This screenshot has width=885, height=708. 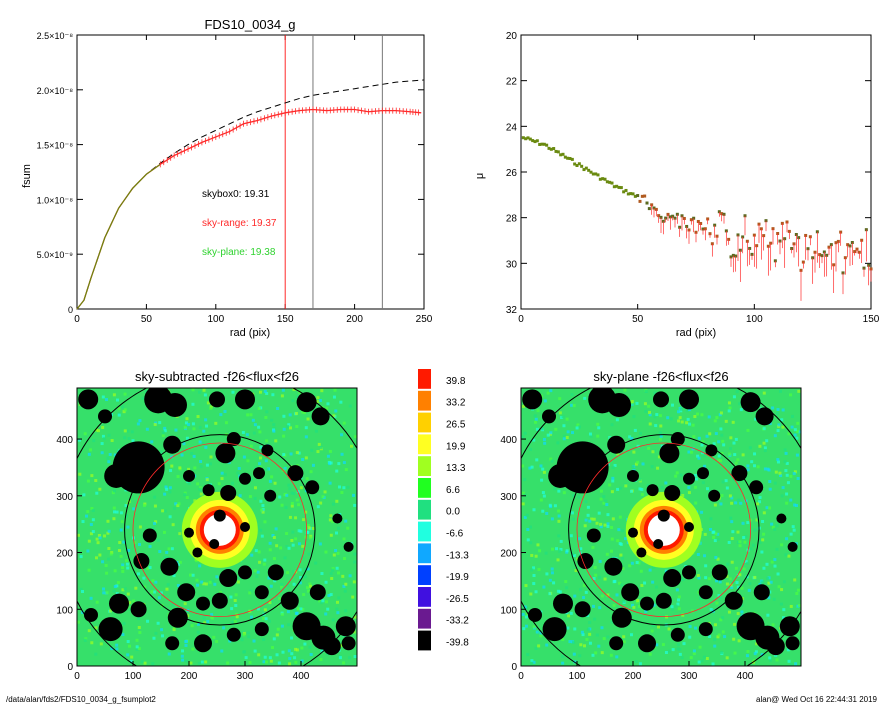 I want to click on colorbar-label: -33.2, so click(x=457, y=621).